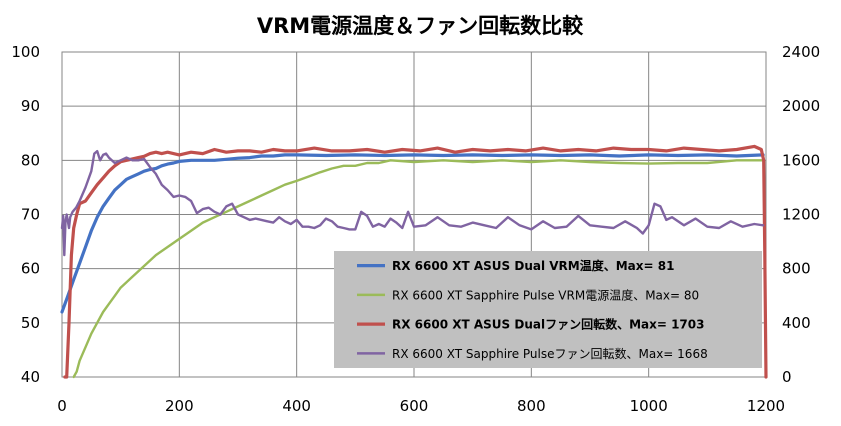  What do you see at coordinates (296, 406) in the screenshot?
I see `x-tick-label: 400` at bounding box center [296, 406].